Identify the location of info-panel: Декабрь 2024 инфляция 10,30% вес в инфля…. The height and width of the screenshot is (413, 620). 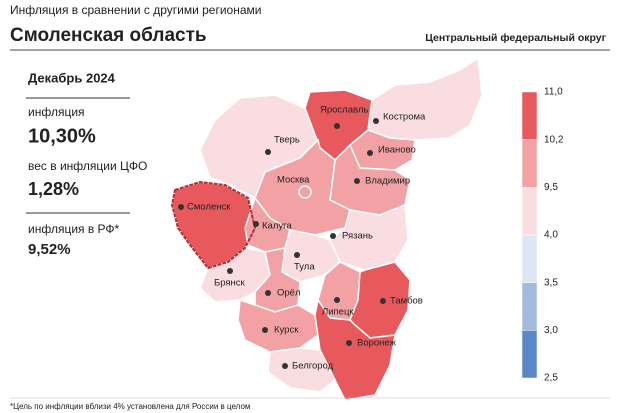
(86, 164).